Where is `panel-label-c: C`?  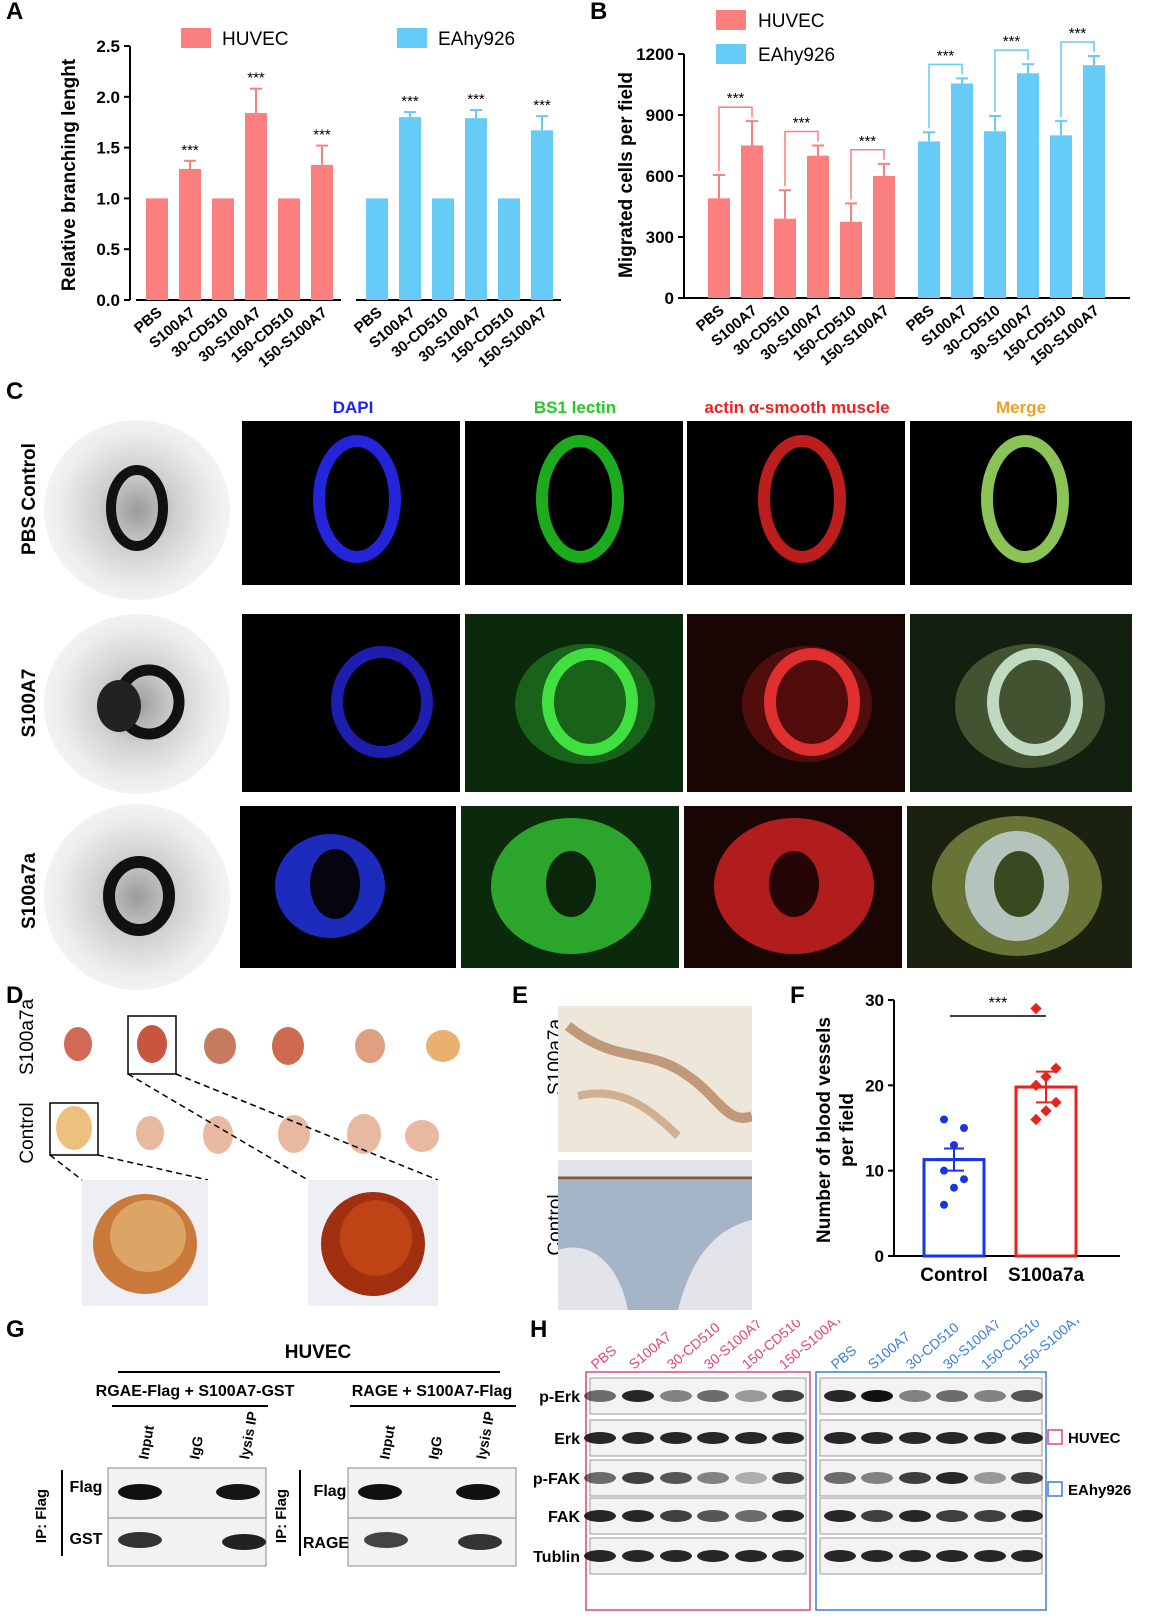 panel-label-c: C is located at coordinates (15, 391).